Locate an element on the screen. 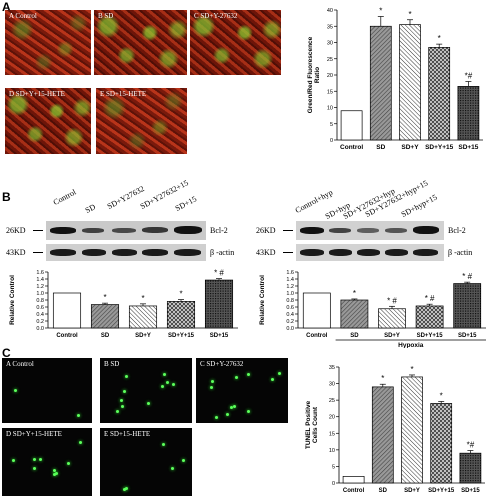  micrograph-label: A Control is located at coordinates (23, 16).